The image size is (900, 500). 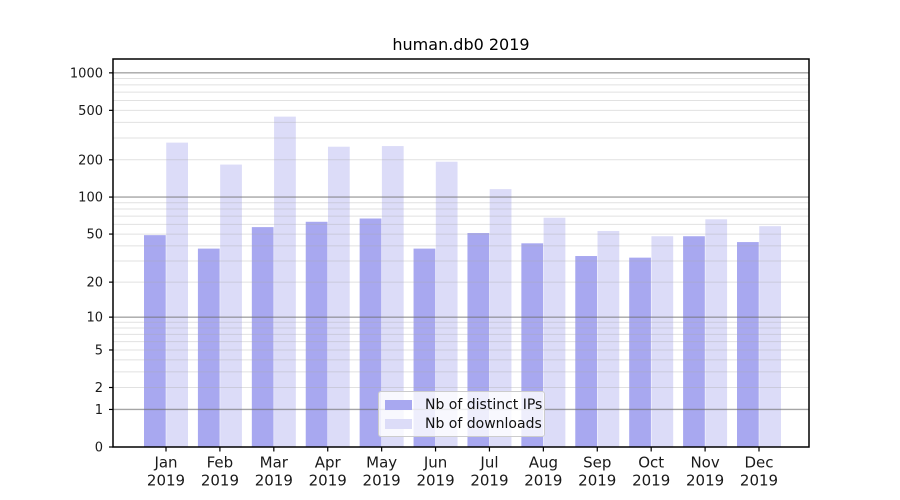 What do you see at coordinates (716, 333) in the screenshot?
I see `bar-downloads-nov` at bounding box center [716, 333].